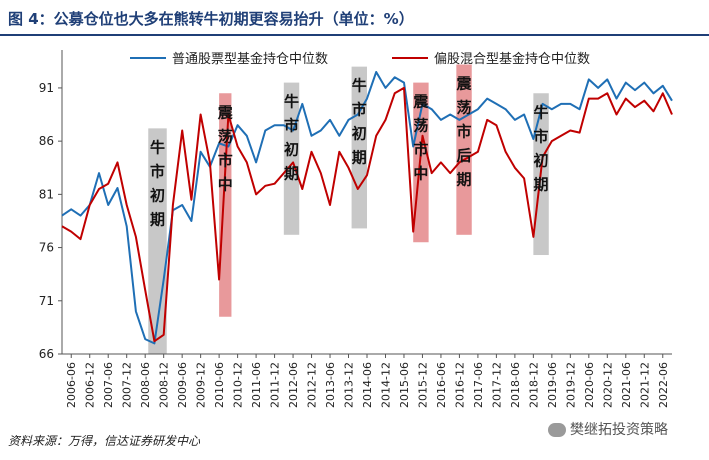  What do you see at coordinates (250, 59) in the screenshot?
I see `legend-label: 普通股票型基金持仓中位数` at bounding box center [250, 59].